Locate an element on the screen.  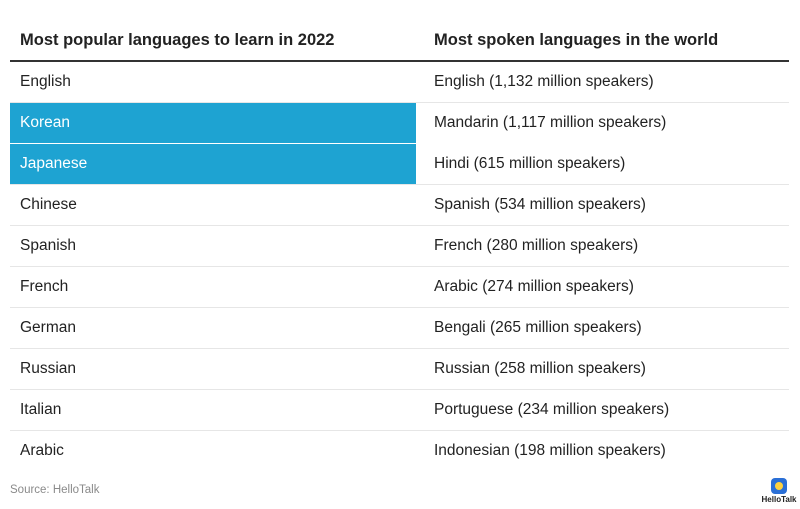
cell-spoken-language: Indonesian (198 million speakers) is located at coordinates (550, 450).